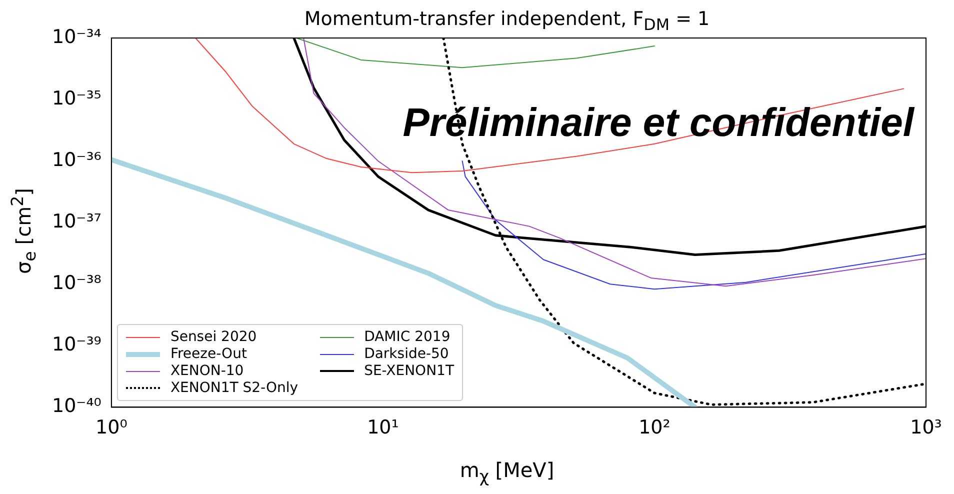 The width and height of the screenshot is (954, 494). I want to click on y-tick-label: 10⁻³⁵, so click(77, 98).